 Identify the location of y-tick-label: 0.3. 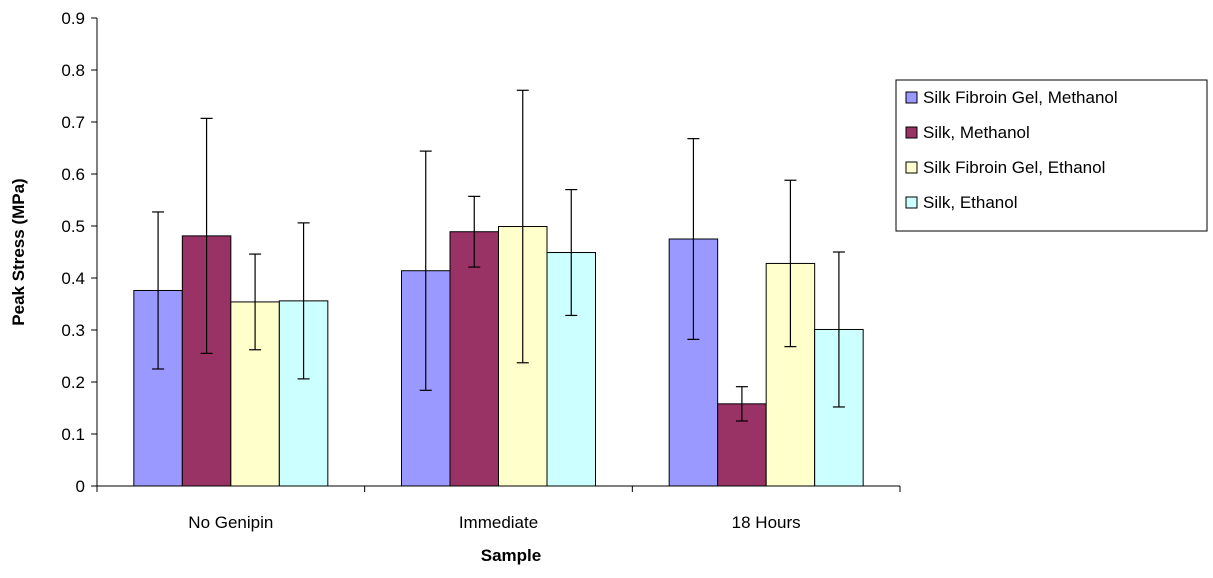
(73, 330).